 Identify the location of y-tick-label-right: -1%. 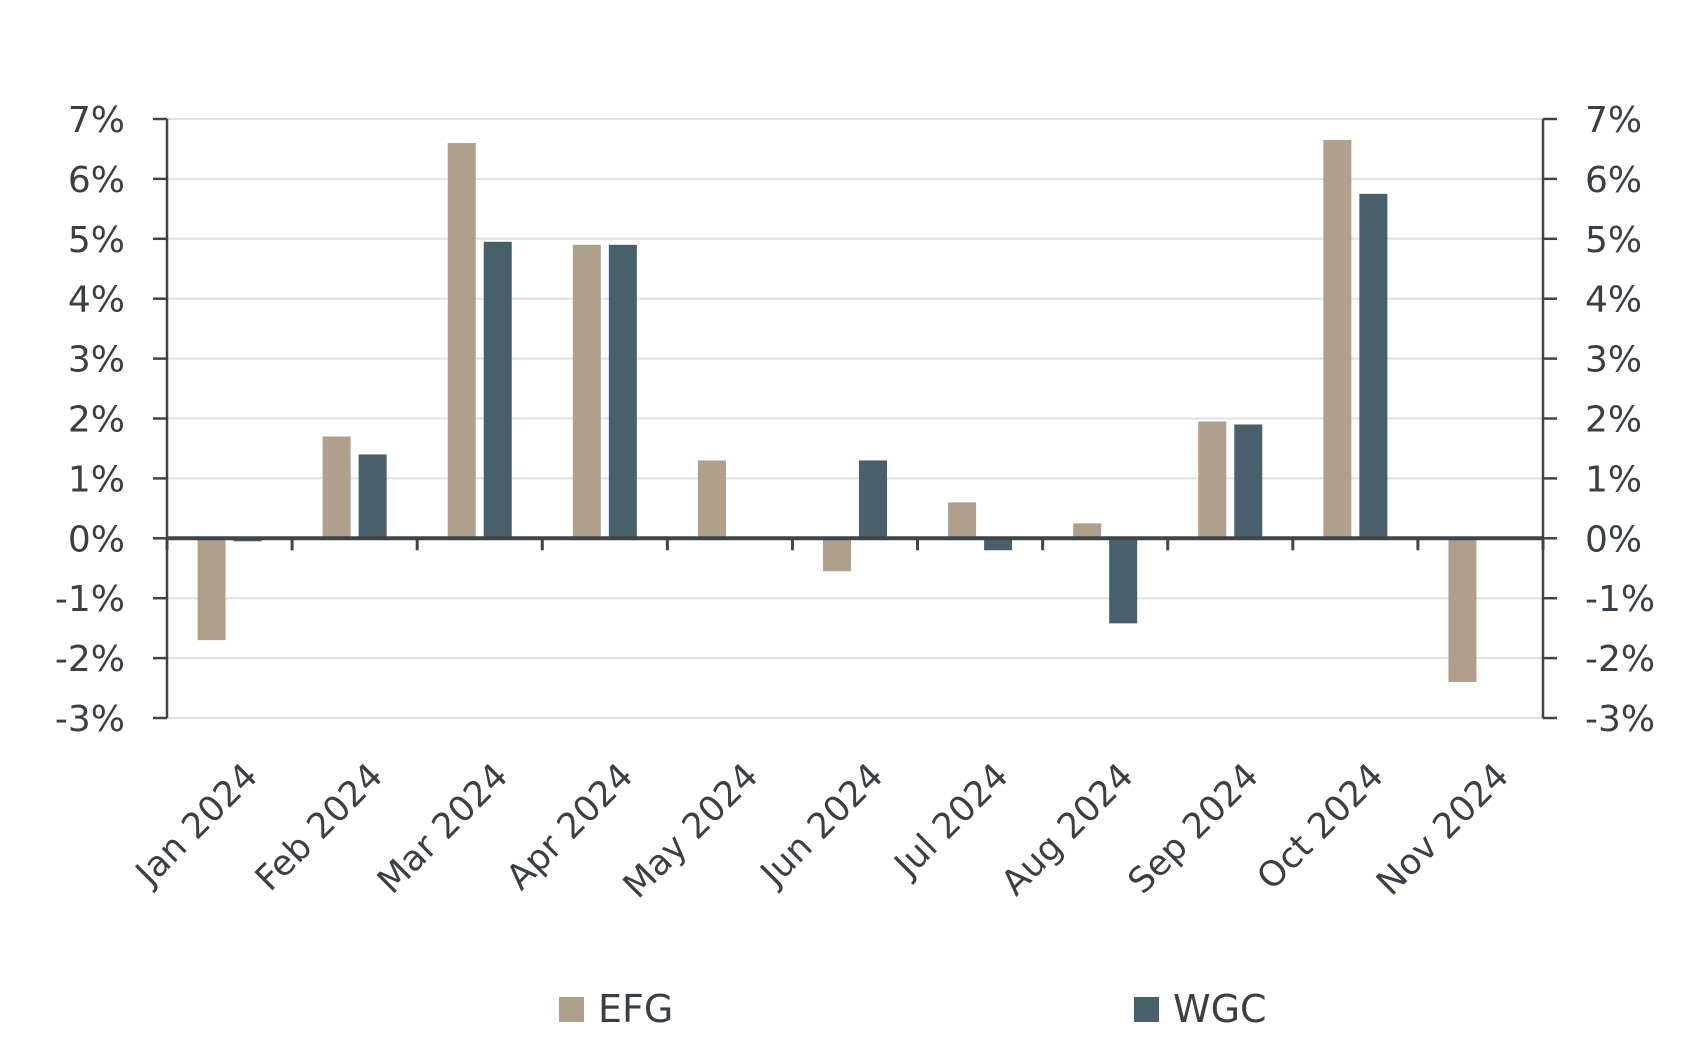
(1620, 599).